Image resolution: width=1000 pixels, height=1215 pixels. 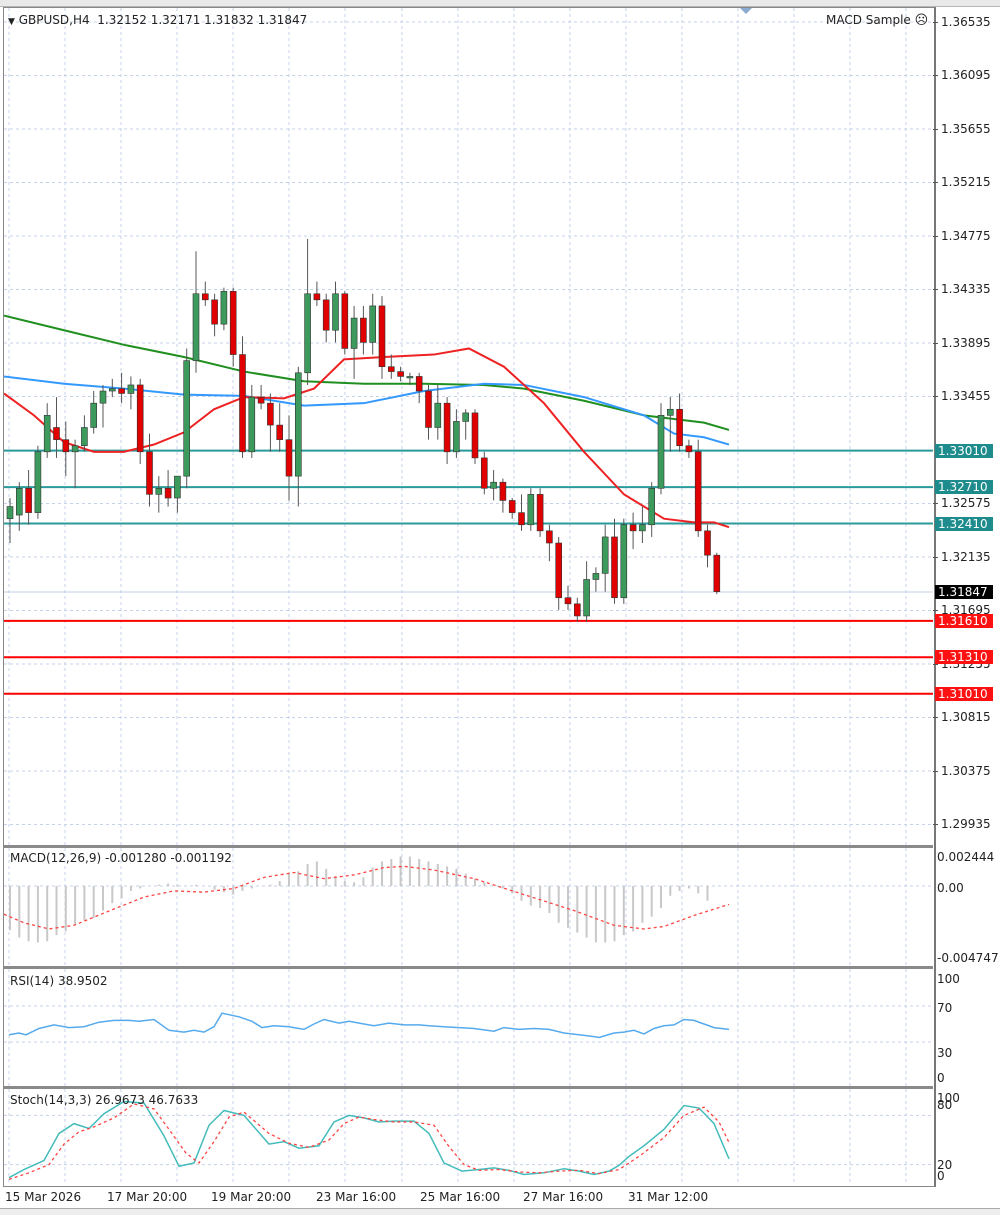 I want to click on price-scale-label: 1.36535, so click(x=966, y=22).